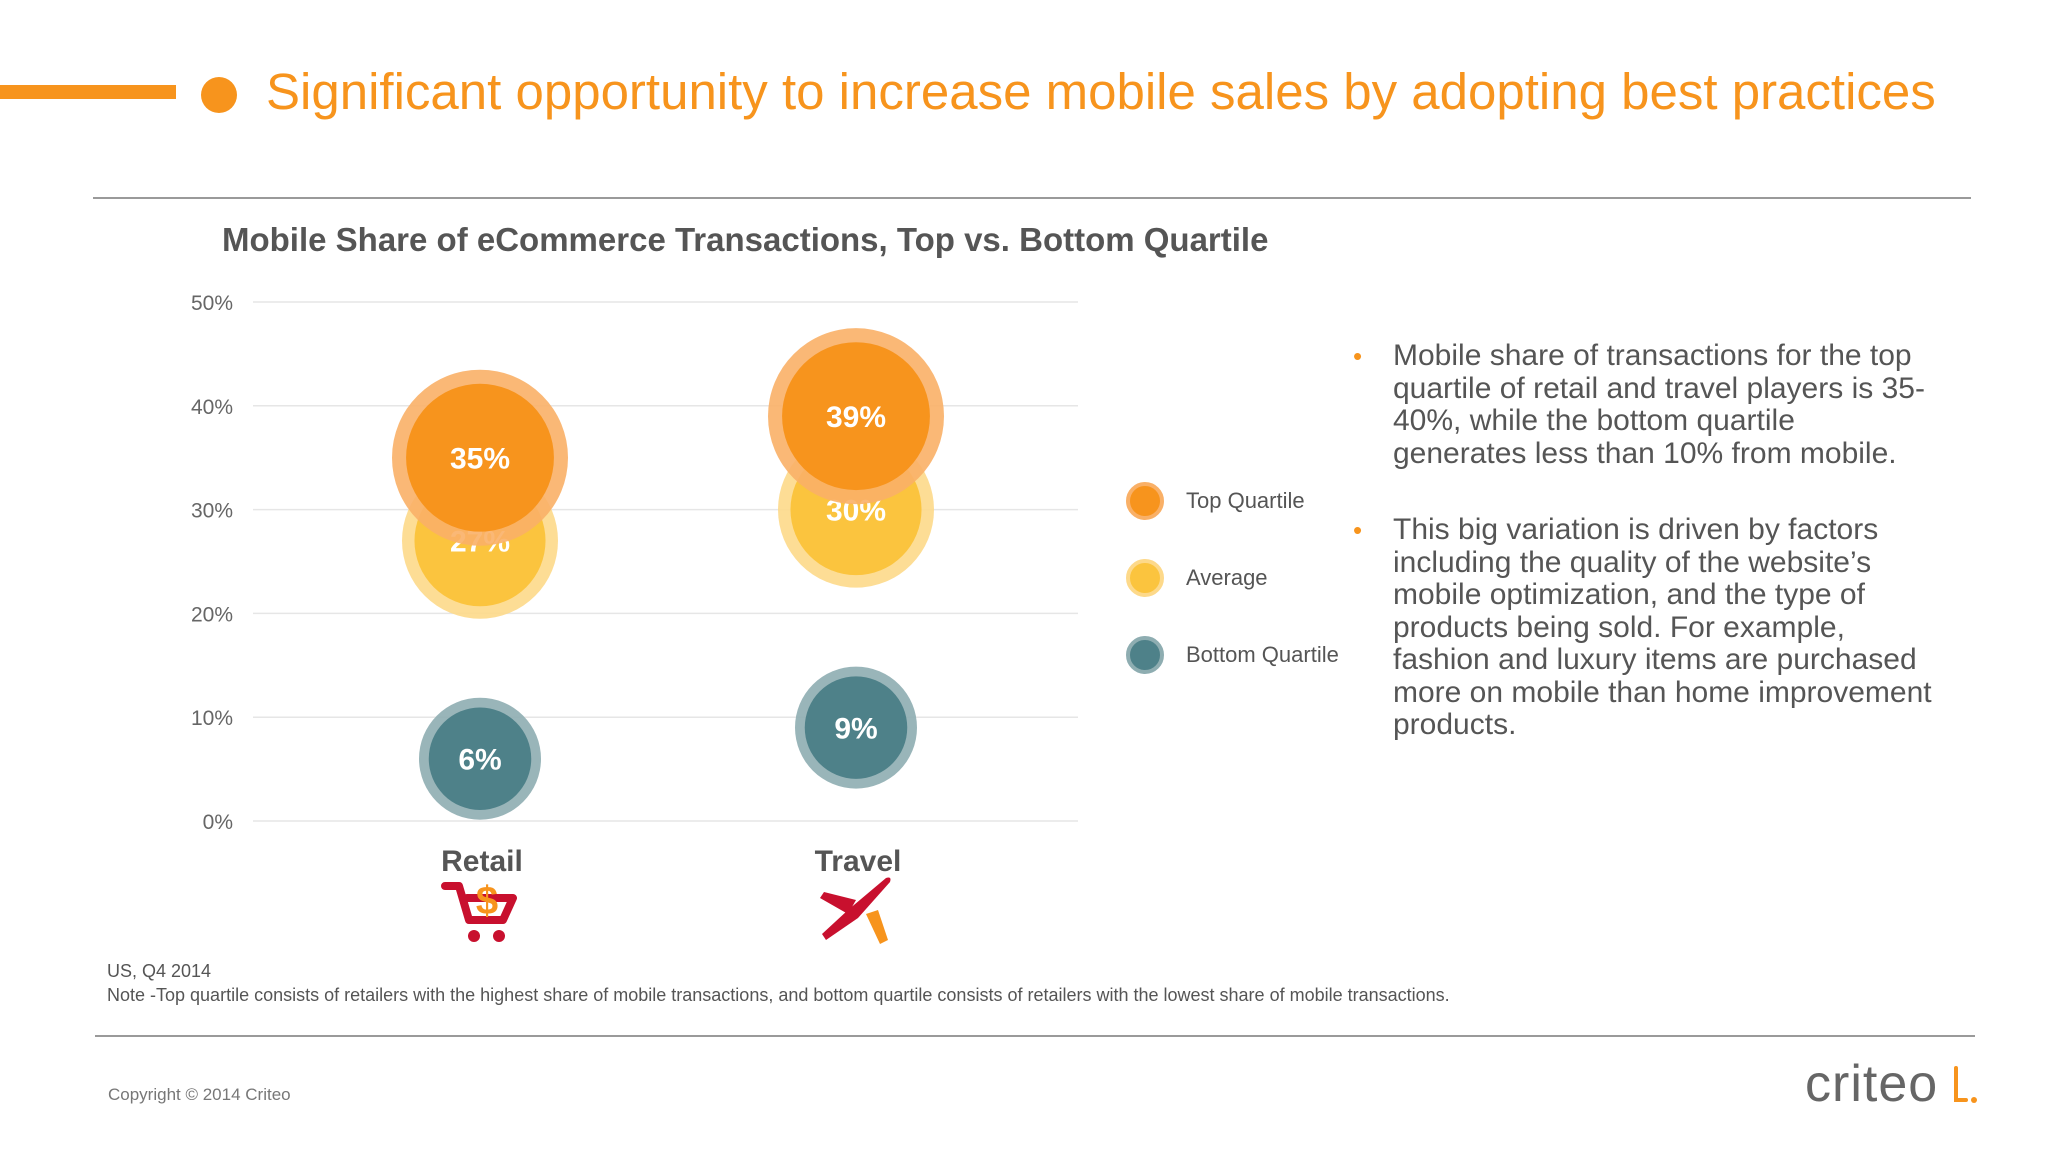 This screenshot has height=1152, width=2048. I want to click on bubble-value-label: 35%, so click(480, 459).